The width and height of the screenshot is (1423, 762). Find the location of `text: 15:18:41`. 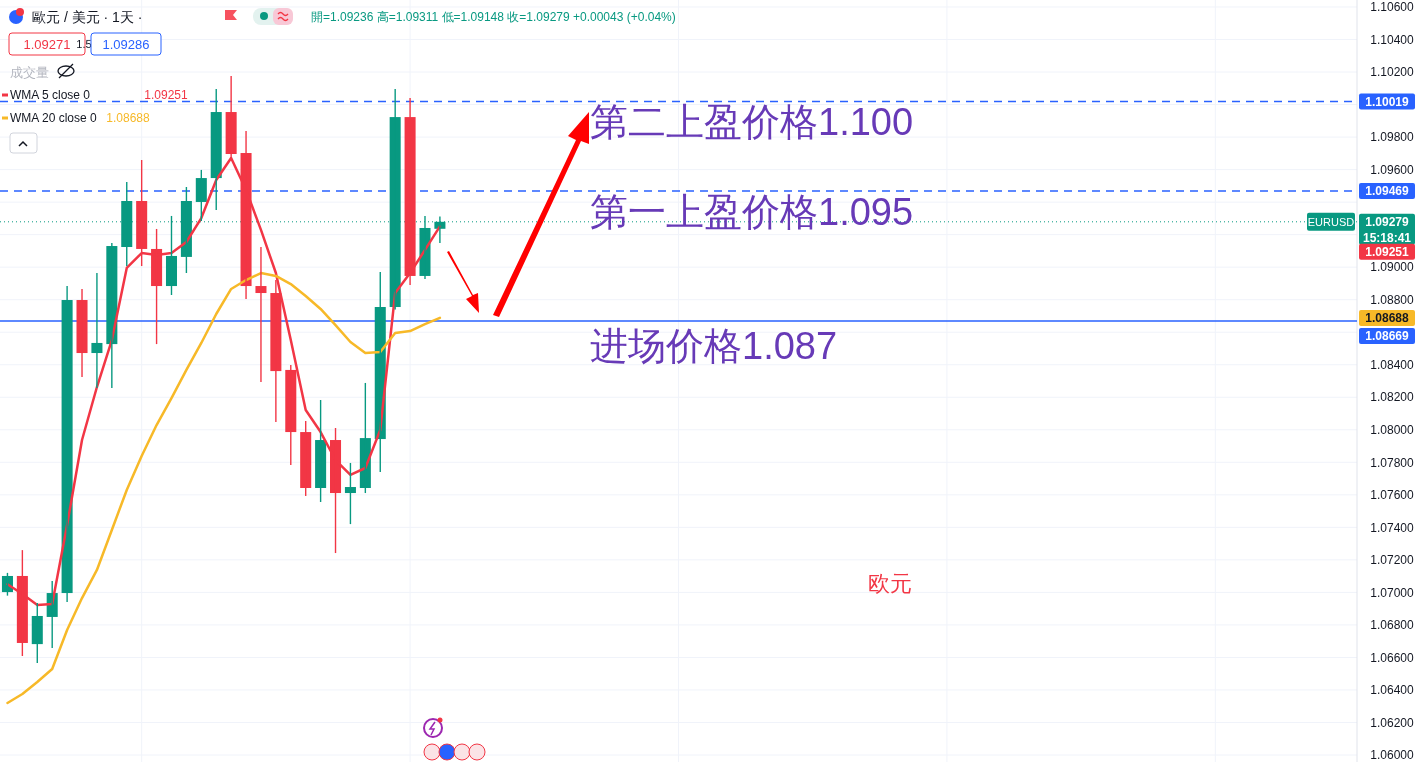

text: 15:18:41 is located at coordinates (1387, 238).